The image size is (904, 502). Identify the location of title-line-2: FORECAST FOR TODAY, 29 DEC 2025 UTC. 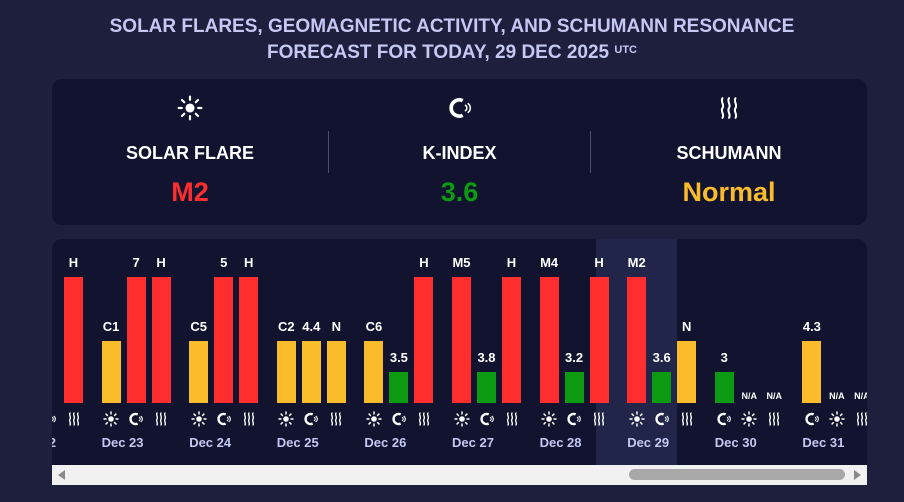
(452, 53).